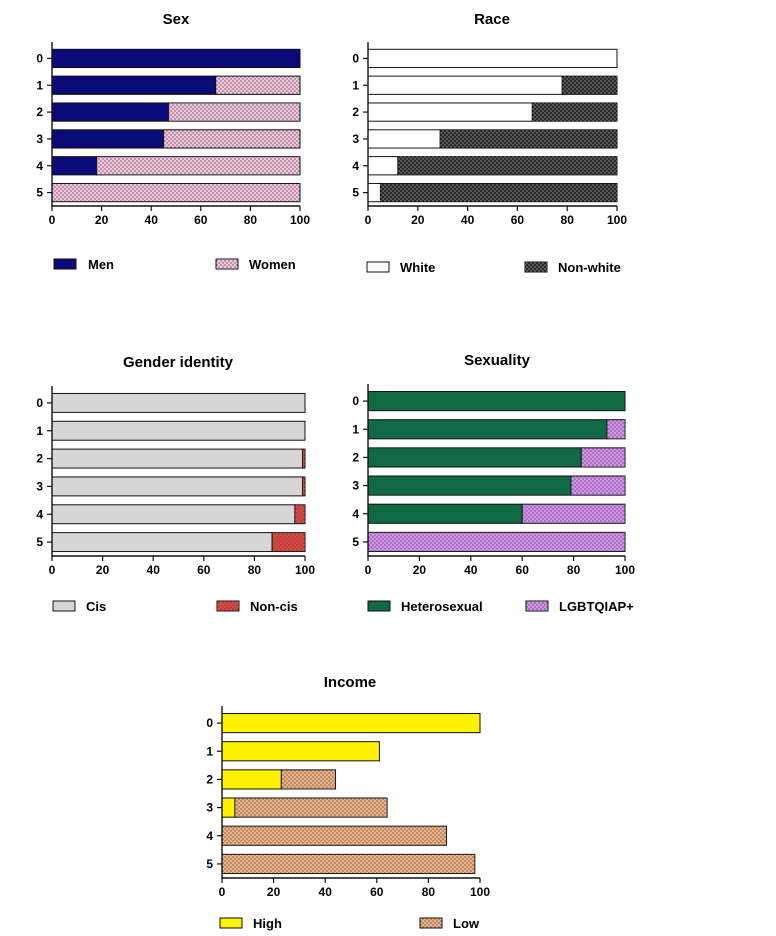 Image resolution: width=776 pixels, height=936 pixels. I want to click on legend-race: White Non-white, so click(493, 267).